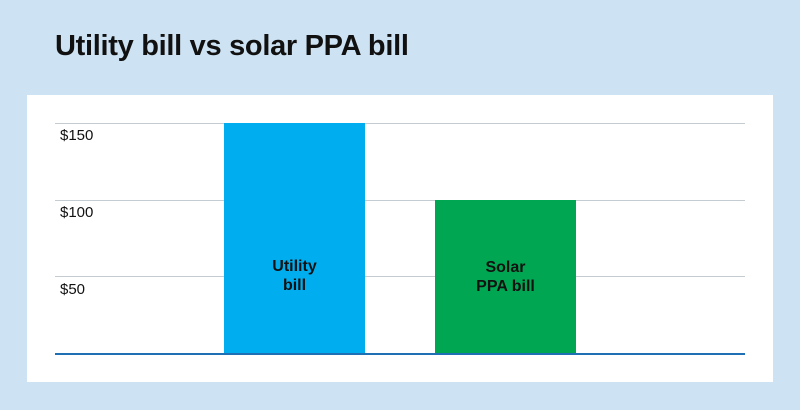 This screenshot has height=410, width=800. I want to click on y-tick-150: $150, so click(77, 135).